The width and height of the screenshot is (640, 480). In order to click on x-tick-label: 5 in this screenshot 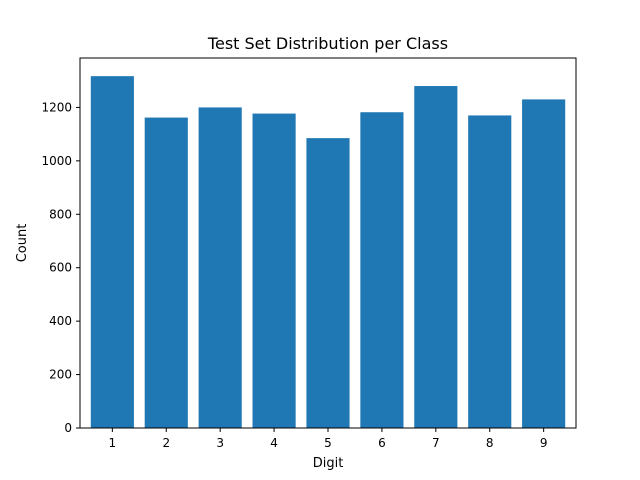, I will do `click(328, 443)`.